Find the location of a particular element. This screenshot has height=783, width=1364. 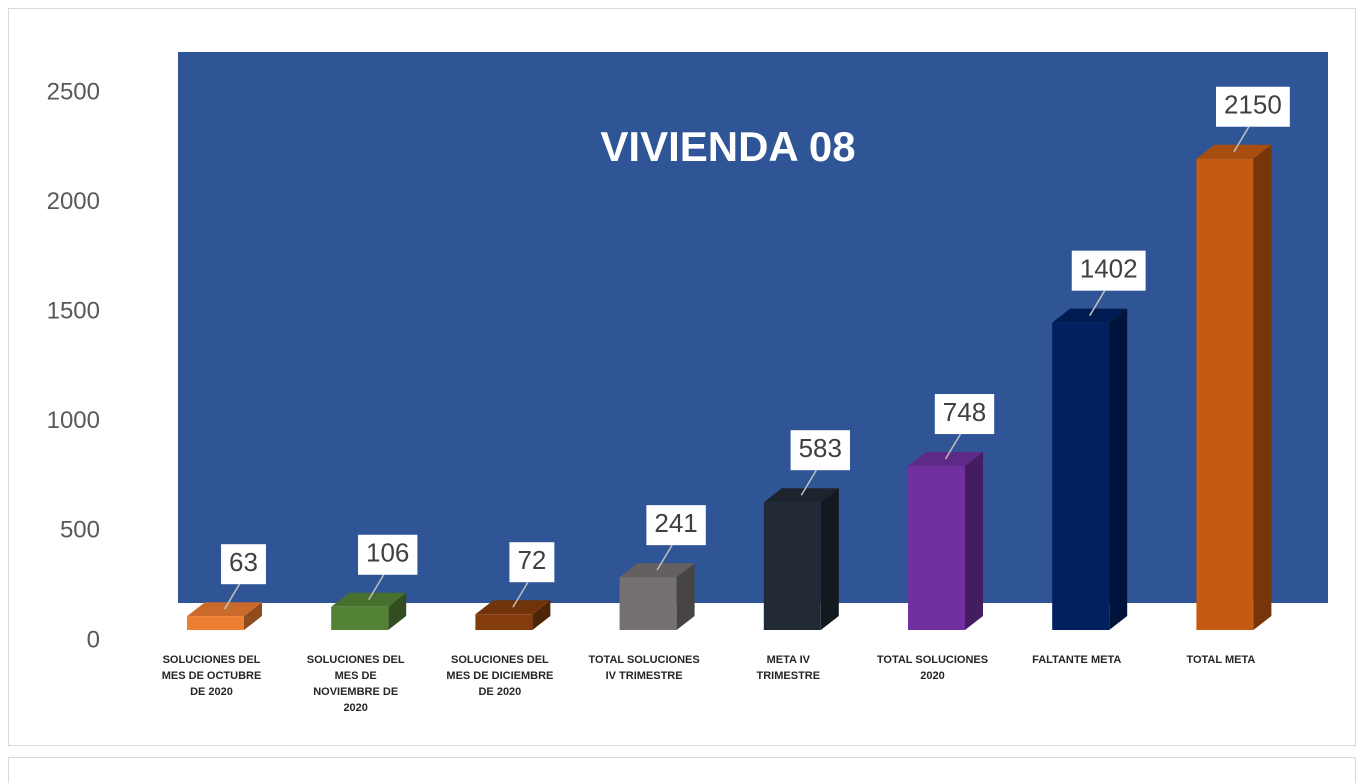

data-label: 72 is located at coordinates (531, 560).